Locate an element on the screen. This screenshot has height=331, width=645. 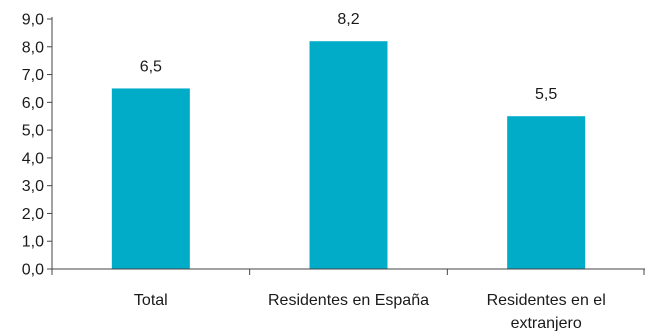
y-tick-label: 4,0 is located at coordinates (33, 158).